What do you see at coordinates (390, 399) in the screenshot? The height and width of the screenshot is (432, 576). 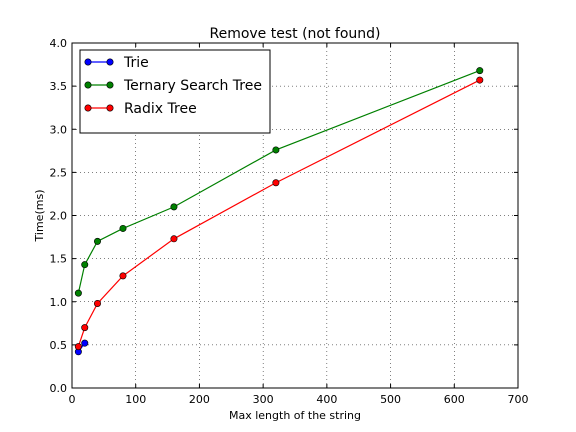 I see `x-tick-label: 500` at bounding box center [390, 399].